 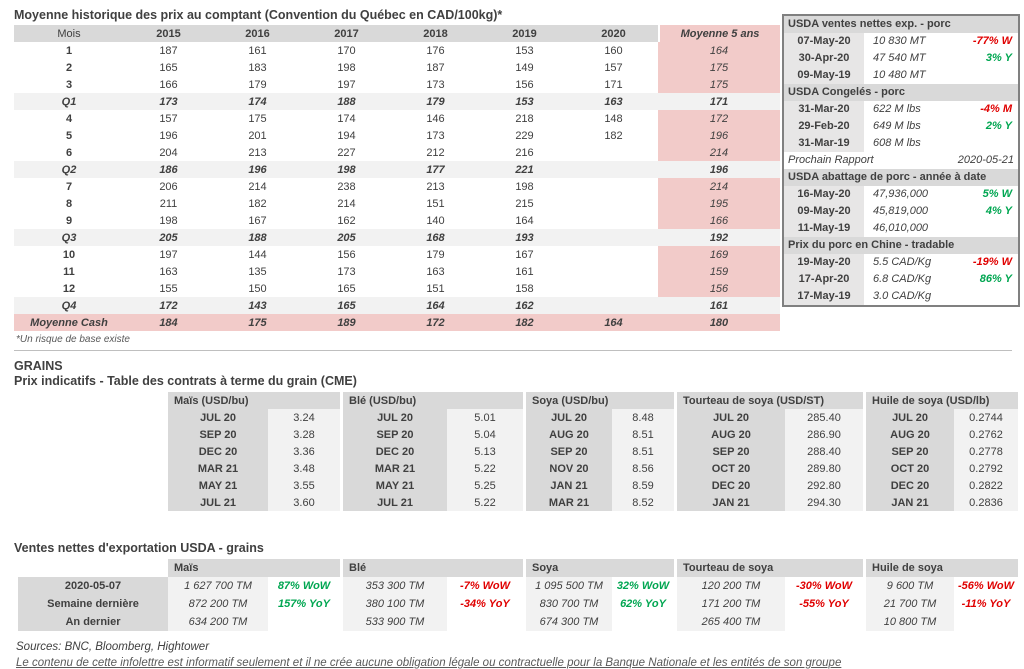 What do you see at coordinates (346, 203) in the screenshot?
I see `price-cell: 214` at bounding box center [346, 203].